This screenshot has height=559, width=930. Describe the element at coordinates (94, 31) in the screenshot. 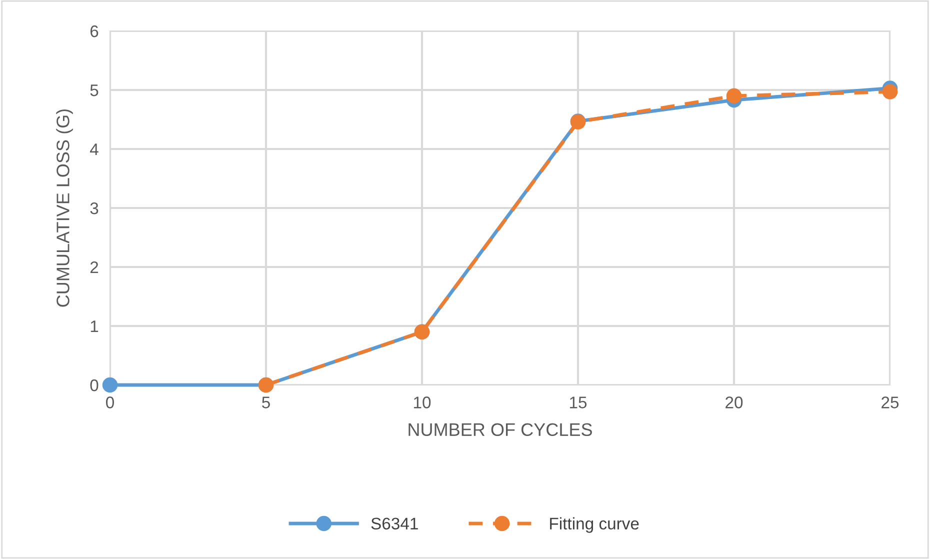

I see `y-tick-label: 6` at that location.